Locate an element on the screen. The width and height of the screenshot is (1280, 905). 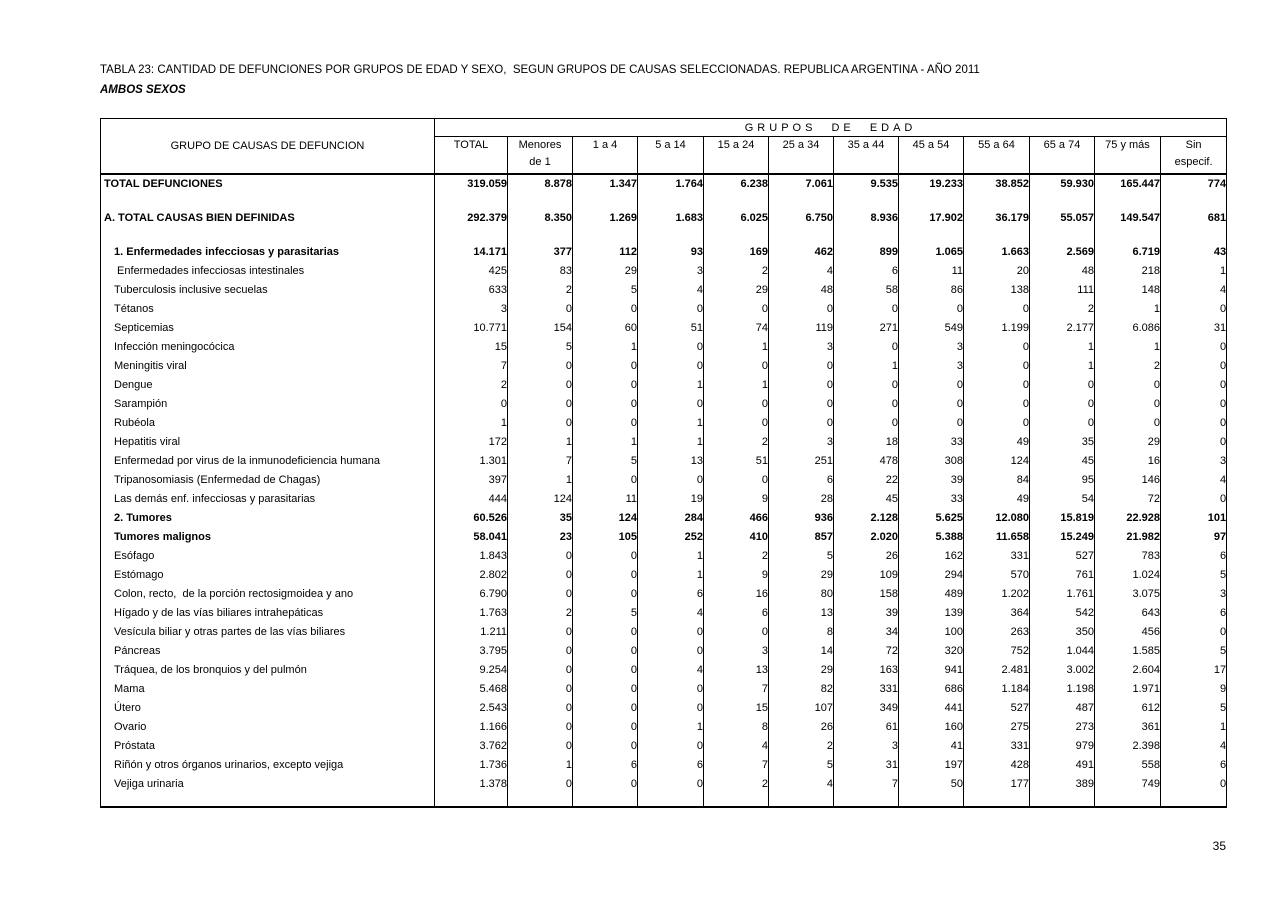
row-label: Rubéola is located at coordinates (134, 422).